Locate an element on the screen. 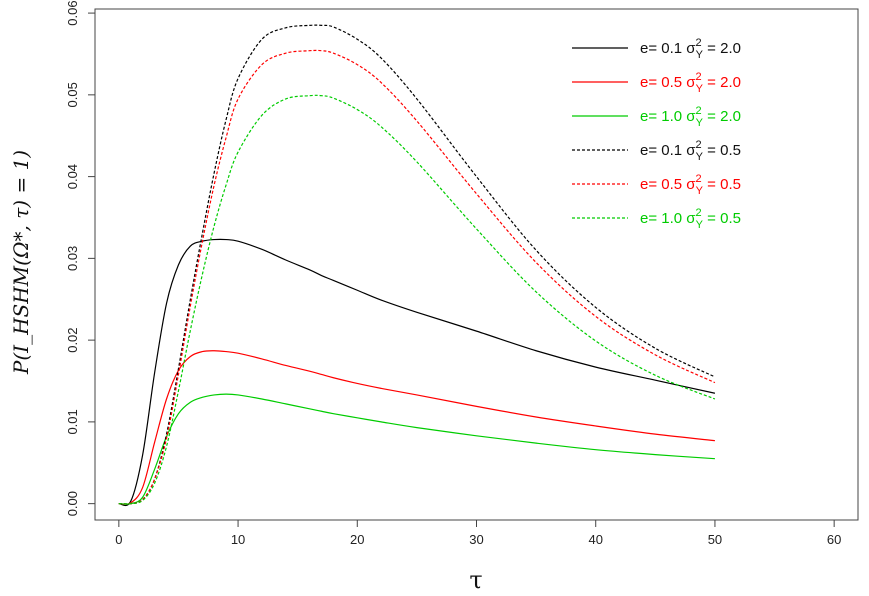 Image resolution: width=869 pixels, height=596 pixels. legend-label-5: e= 0.5 σ2 Y = 0.5 is located at coordinates (690, 185).